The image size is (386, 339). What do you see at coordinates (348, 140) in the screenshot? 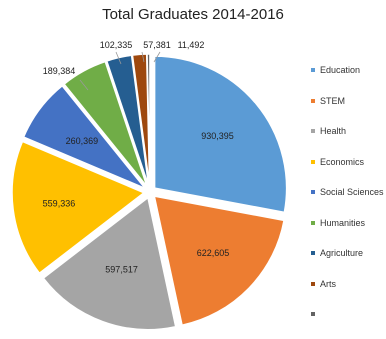
I see `legend-item: Health` at bounding box center [348, 140].